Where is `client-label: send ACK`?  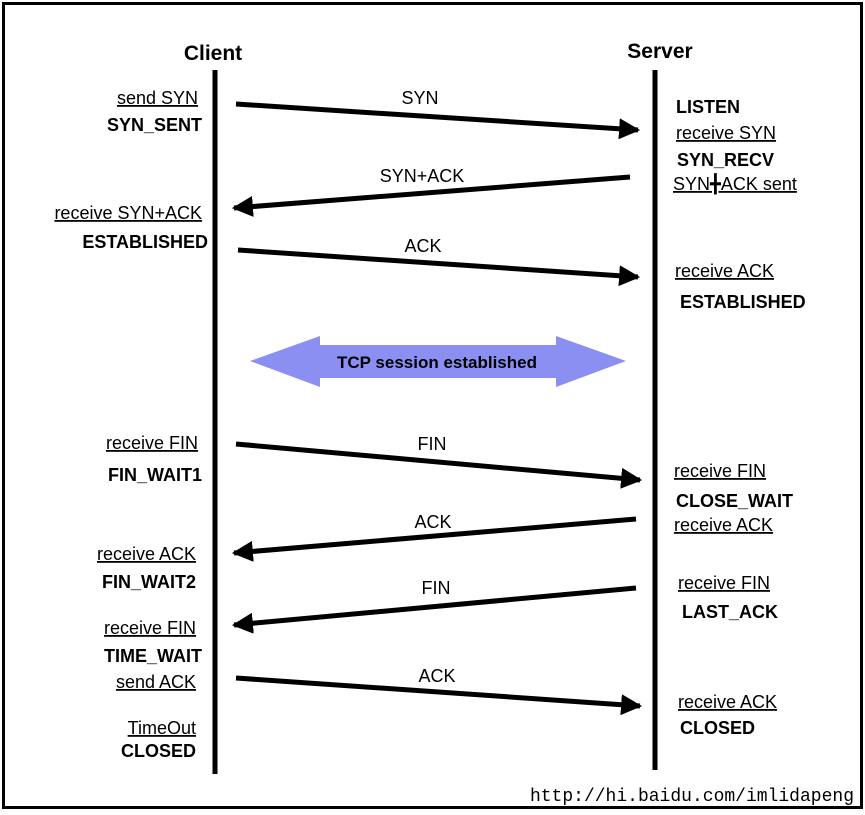 client-label: send ACK is located at coordinates (156, 682).